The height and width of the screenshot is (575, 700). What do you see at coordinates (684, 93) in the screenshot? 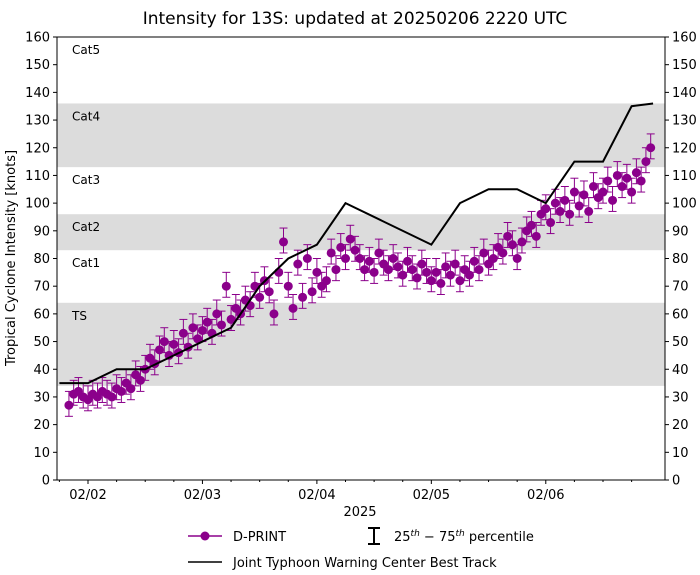
I see `y-tick-label-right: 140` at bounding box center [684, 93].